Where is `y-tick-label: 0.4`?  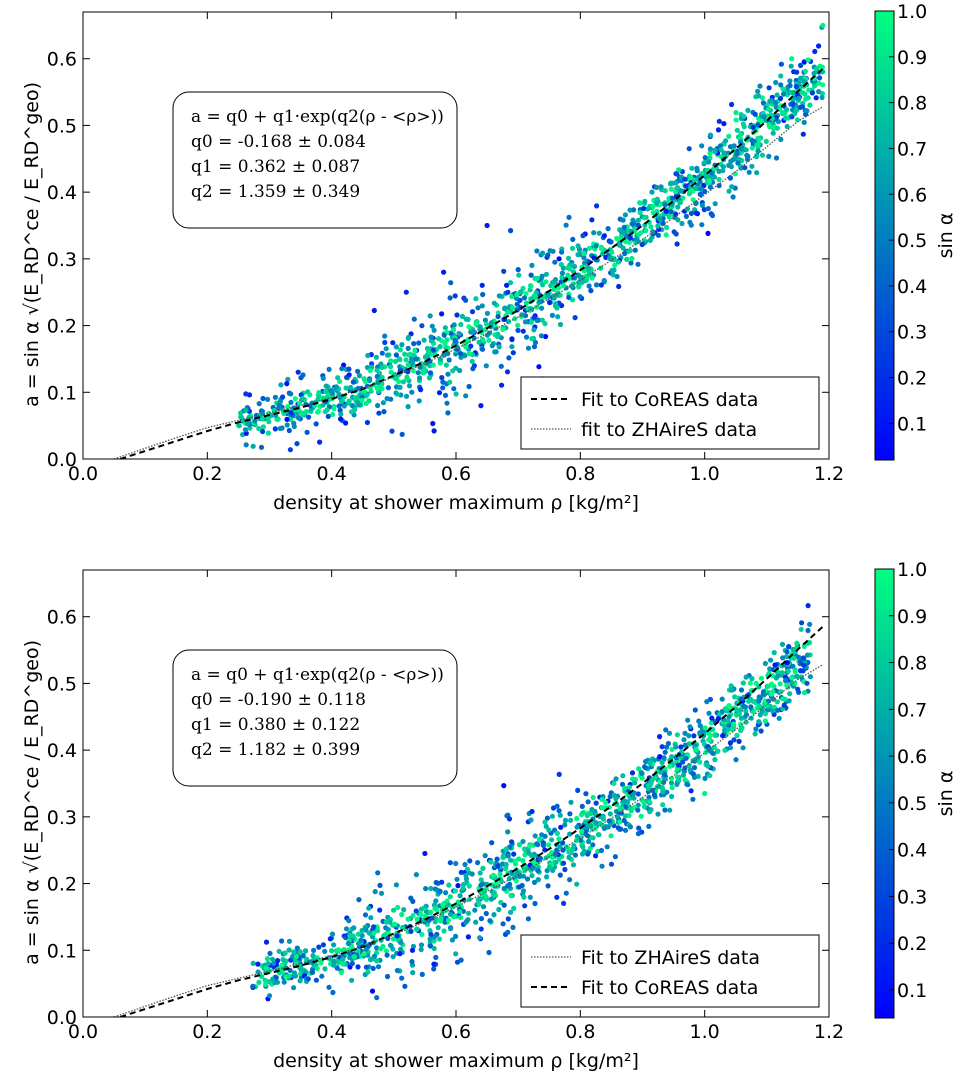 y-tick-label: 0.4 is located at coordinates (62, 751).